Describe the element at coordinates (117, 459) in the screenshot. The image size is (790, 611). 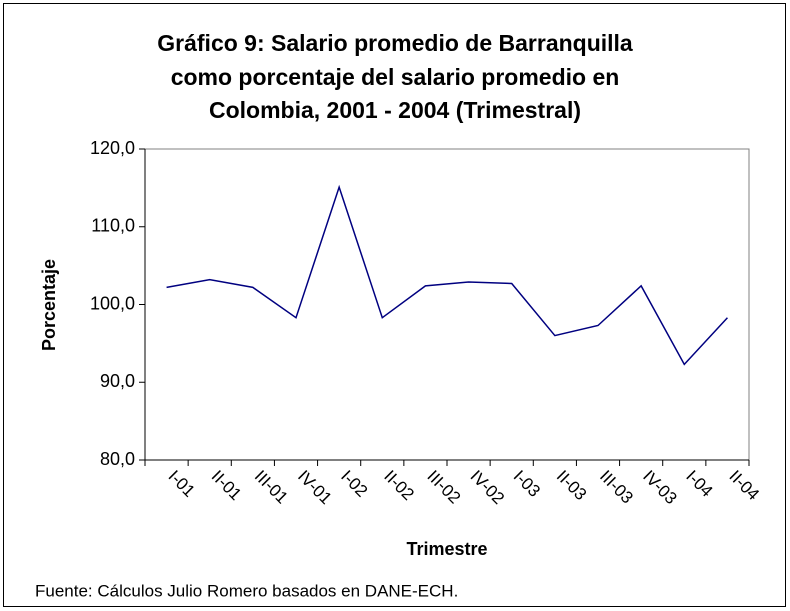
I see `y-tick-label: 80,0` at that location.